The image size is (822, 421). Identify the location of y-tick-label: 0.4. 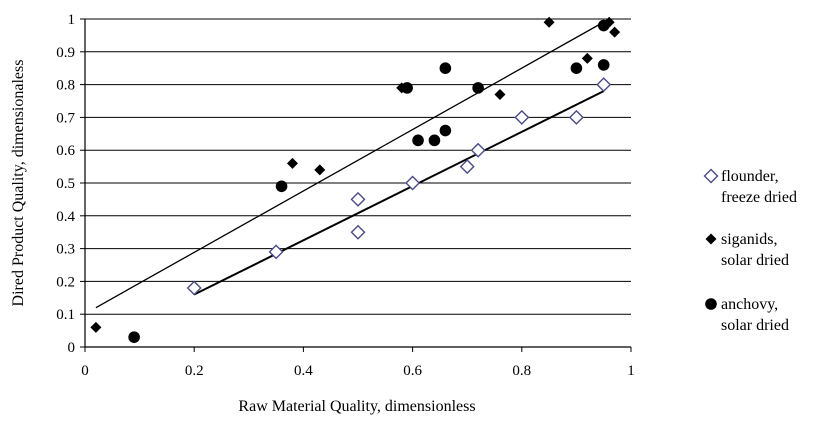
(65, 217).